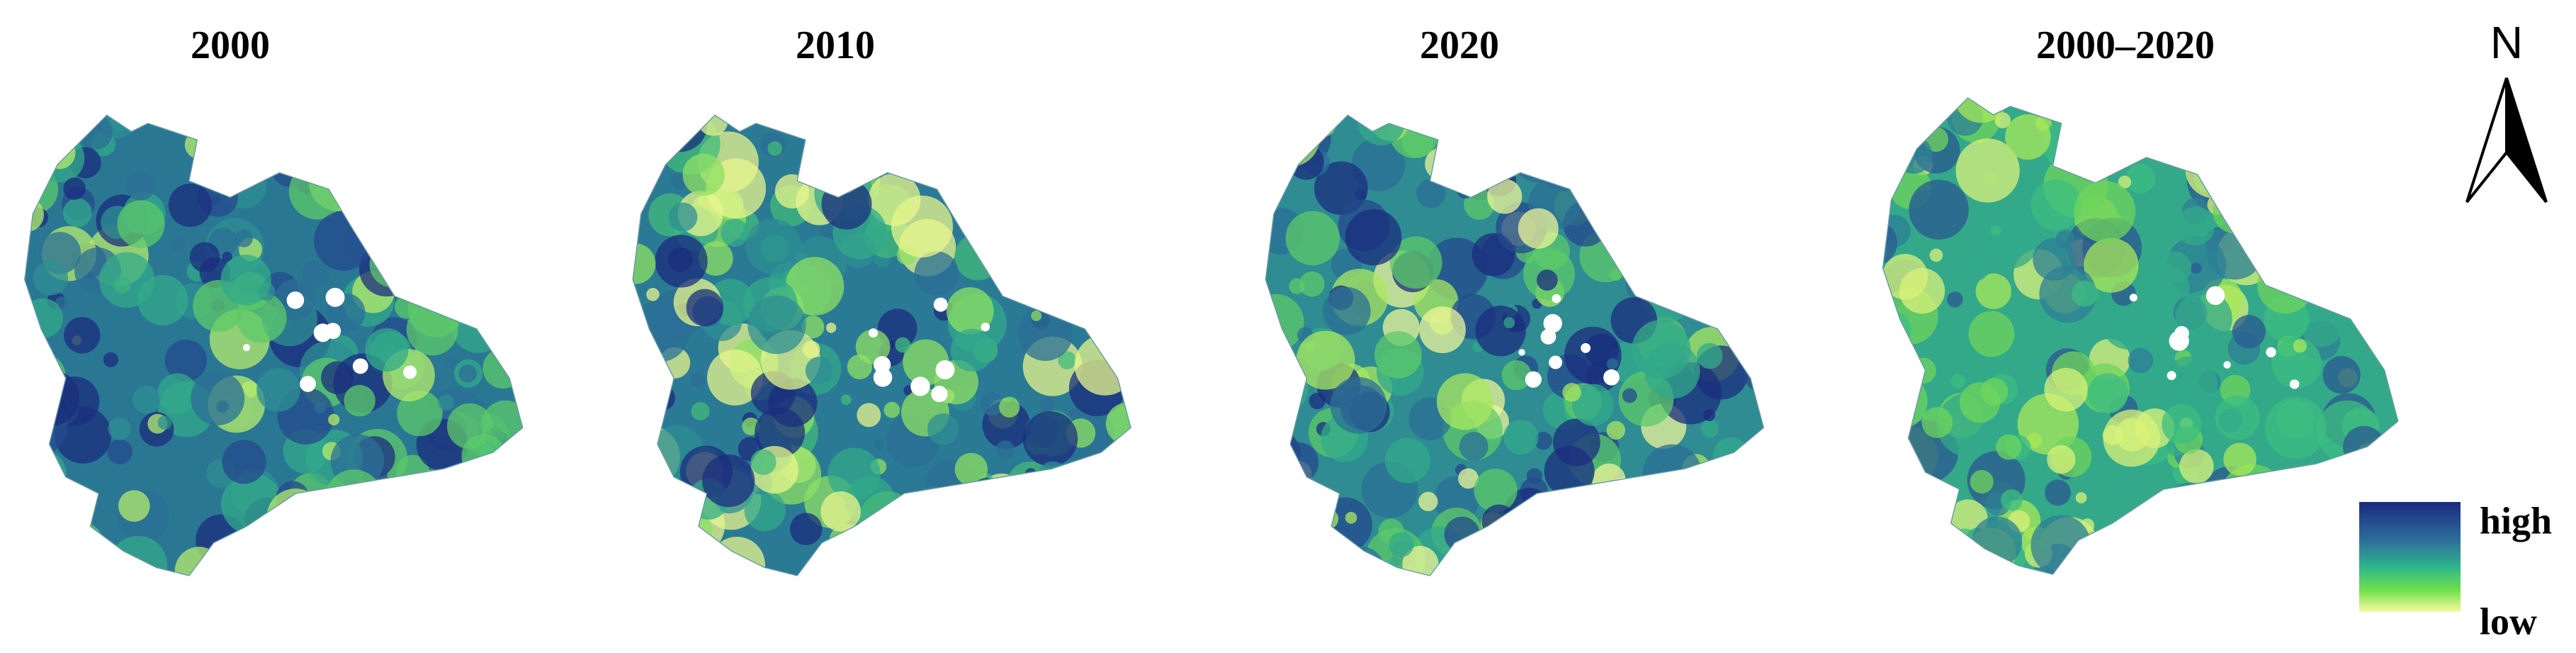  What do you see at coordinates (1514, 345) in the screenshot?
I see `map-fill` at bounding box center [1514, 345].